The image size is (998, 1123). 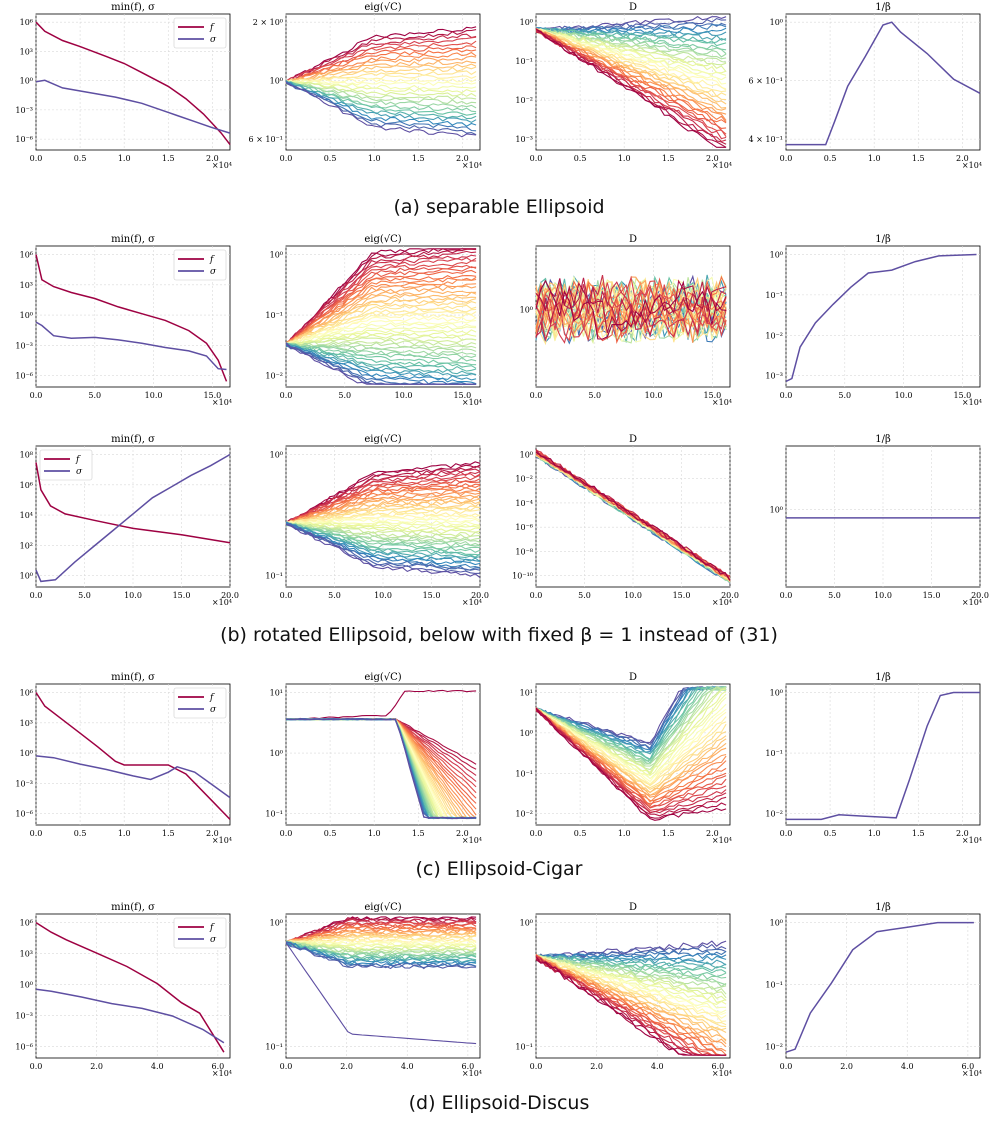 I want to click on series-line-f, so click(x=133, y=503).